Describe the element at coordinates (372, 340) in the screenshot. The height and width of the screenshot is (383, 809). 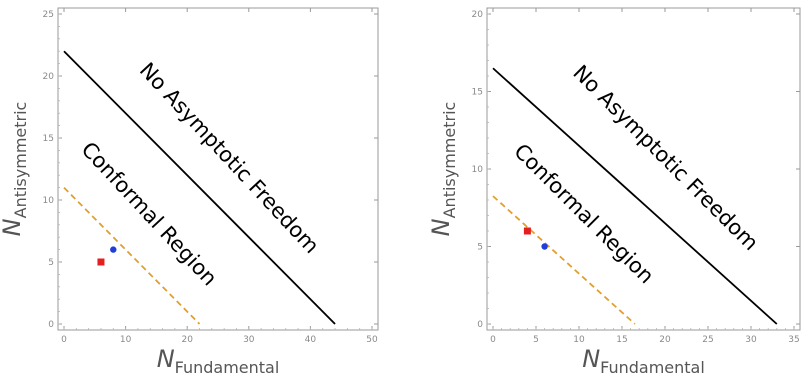
I see `x-tick-label: 50` at that location.